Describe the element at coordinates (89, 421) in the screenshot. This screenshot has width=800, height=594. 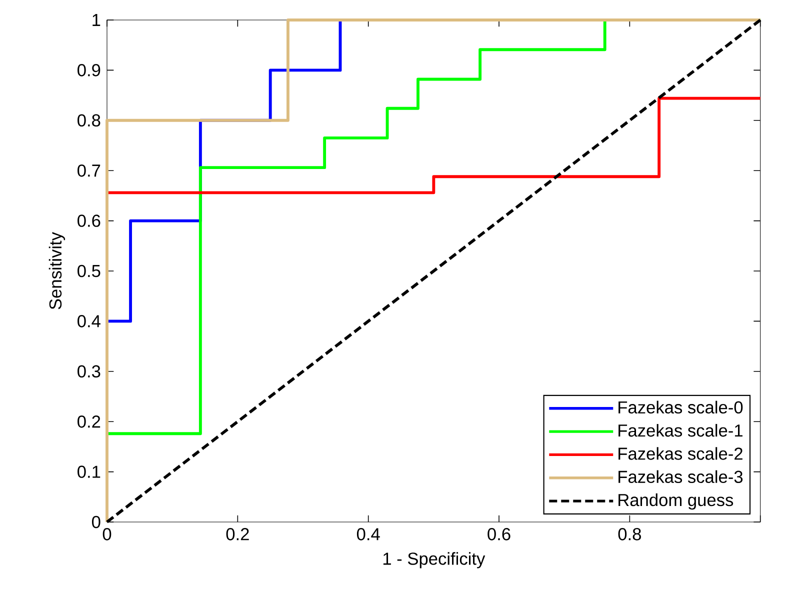
I see `y-tick-label: 0.2` at that location.